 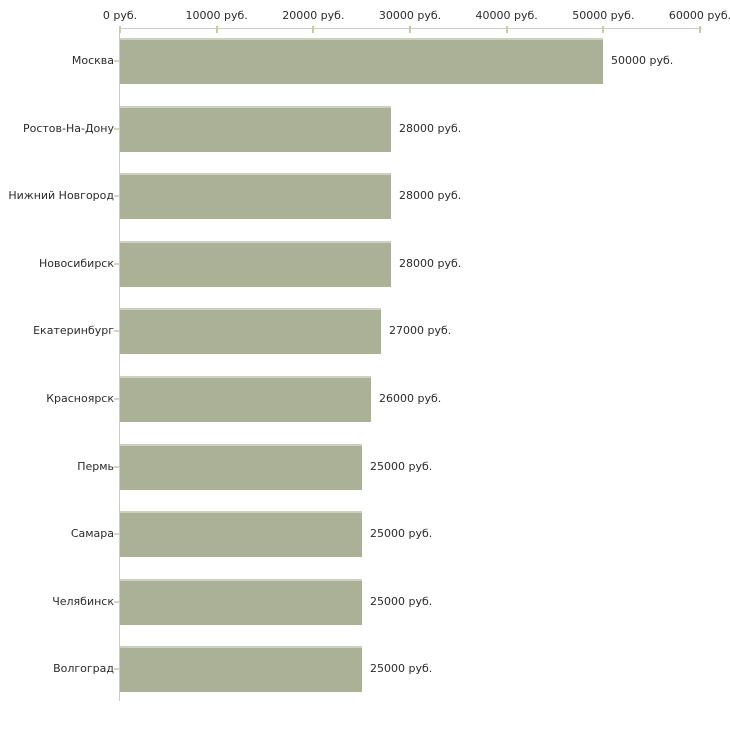 I want to click on category-label: Екатеринбург, so click(x=73, y=330).